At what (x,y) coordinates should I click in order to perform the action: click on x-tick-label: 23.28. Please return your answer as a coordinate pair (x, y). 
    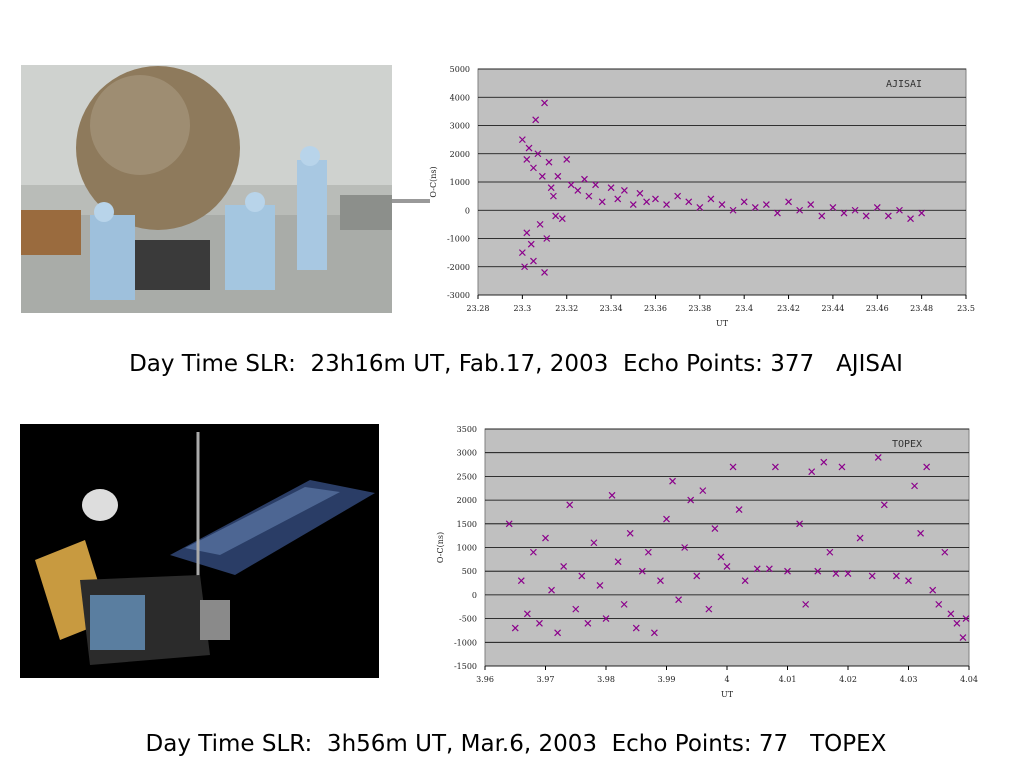
    Looking at the image, I should click on (478, 308).